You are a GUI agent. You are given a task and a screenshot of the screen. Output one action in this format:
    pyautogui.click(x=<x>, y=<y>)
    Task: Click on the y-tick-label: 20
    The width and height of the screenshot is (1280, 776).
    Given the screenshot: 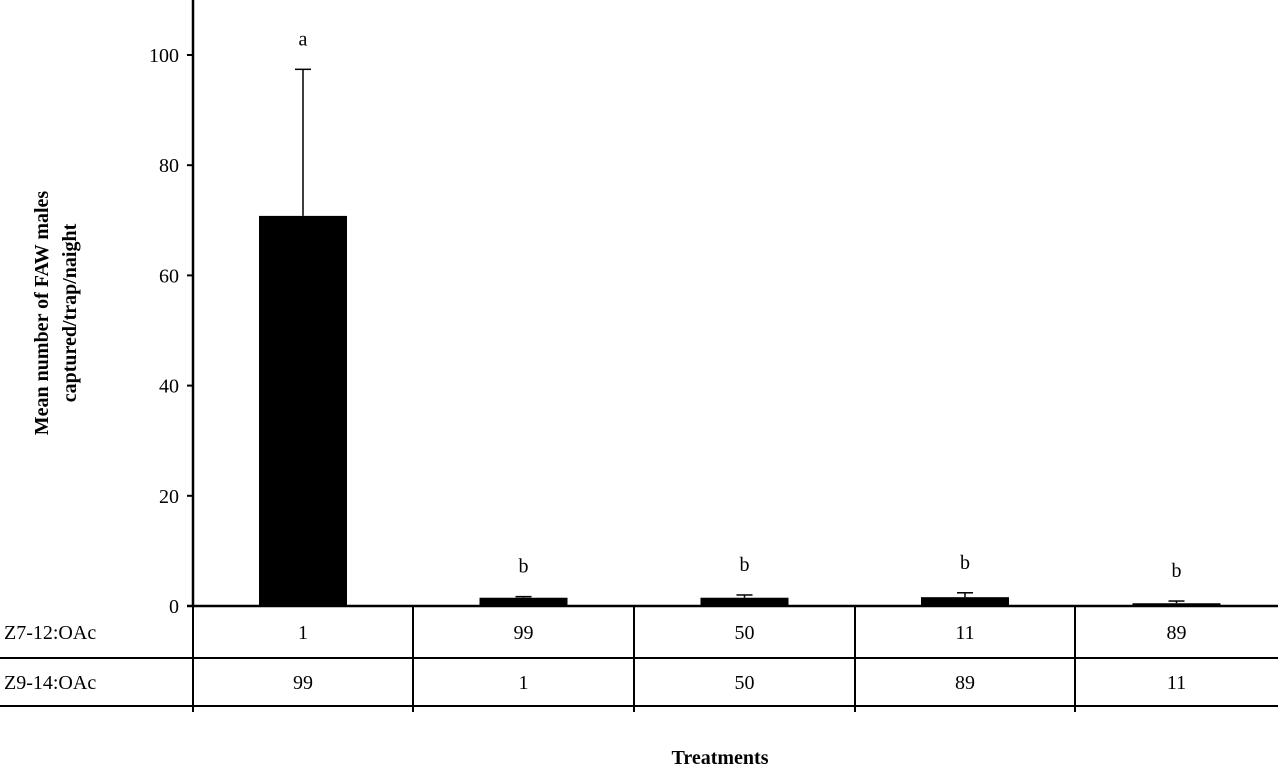 What is the action you would take?
    pyautogui.click(x=169, y=497)
    